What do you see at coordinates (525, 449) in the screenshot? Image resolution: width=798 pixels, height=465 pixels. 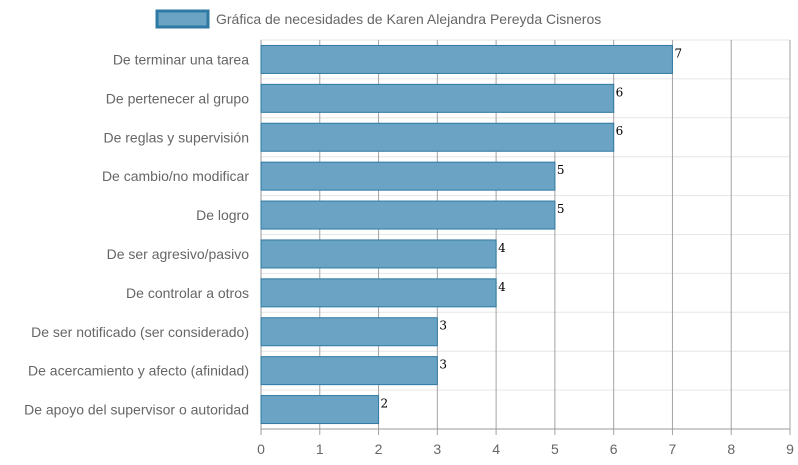 I see `x-axis-ticks: 0 1 2 3 4 5 6 7 8 9` at bounding box center [525, 449].